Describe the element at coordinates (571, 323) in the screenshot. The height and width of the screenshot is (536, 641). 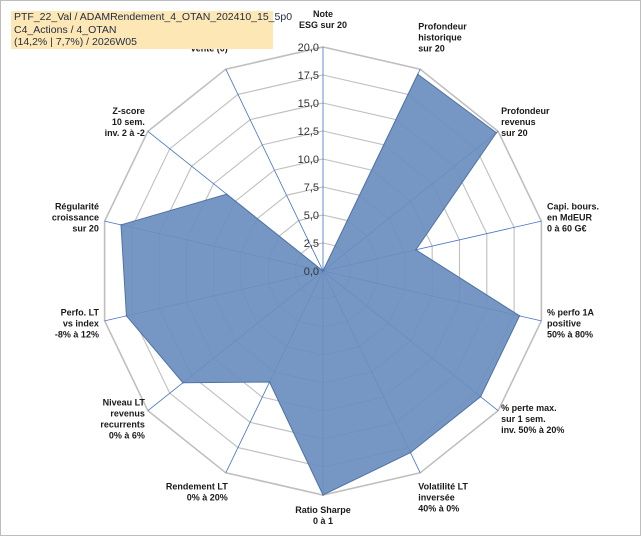
I see `axis-label-4: % perfo 1A positive 50% à 80%` at that location.